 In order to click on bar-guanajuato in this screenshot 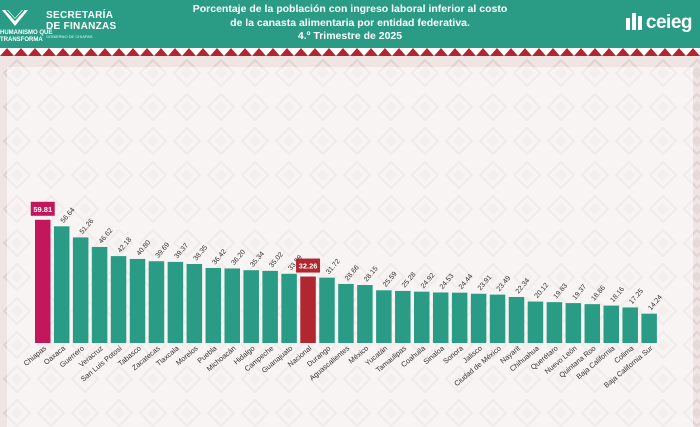, I will do `click(289, 308)`.